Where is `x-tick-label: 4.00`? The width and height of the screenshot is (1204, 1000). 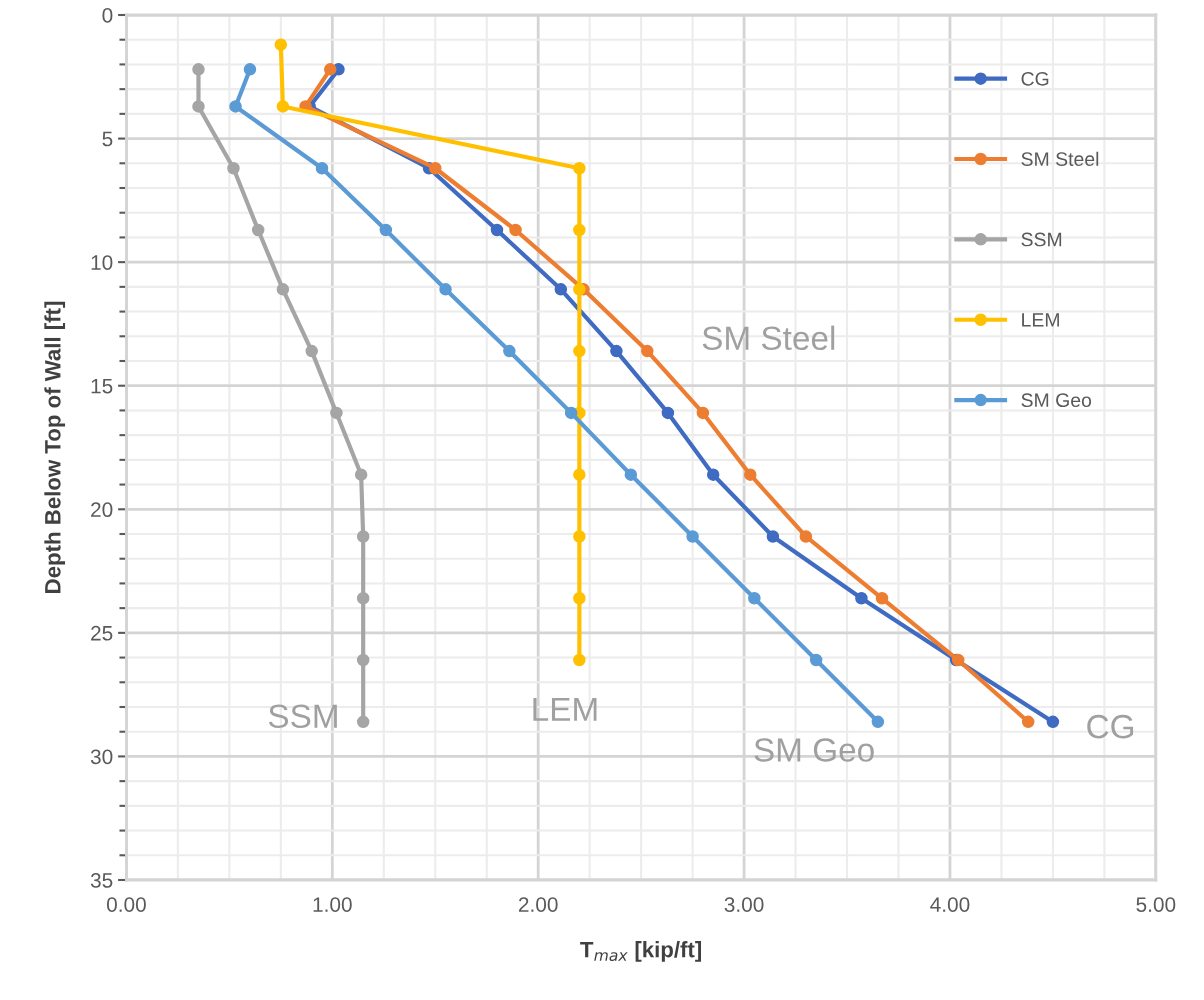 x-tick-label: 4.00 is located at coordinates (950, 904).